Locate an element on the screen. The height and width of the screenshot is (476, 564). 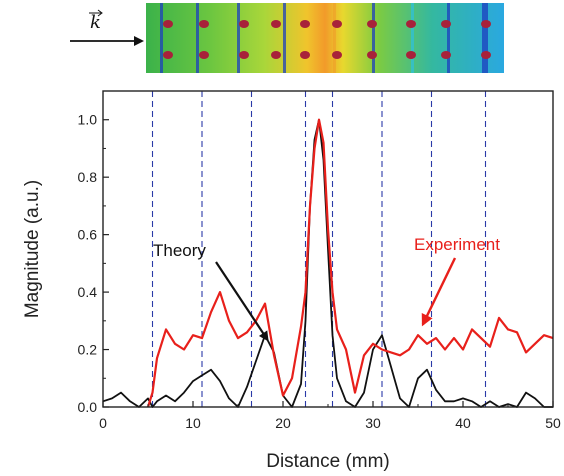
annotation-experiment: Experiment is located at coordinates (457, 244).